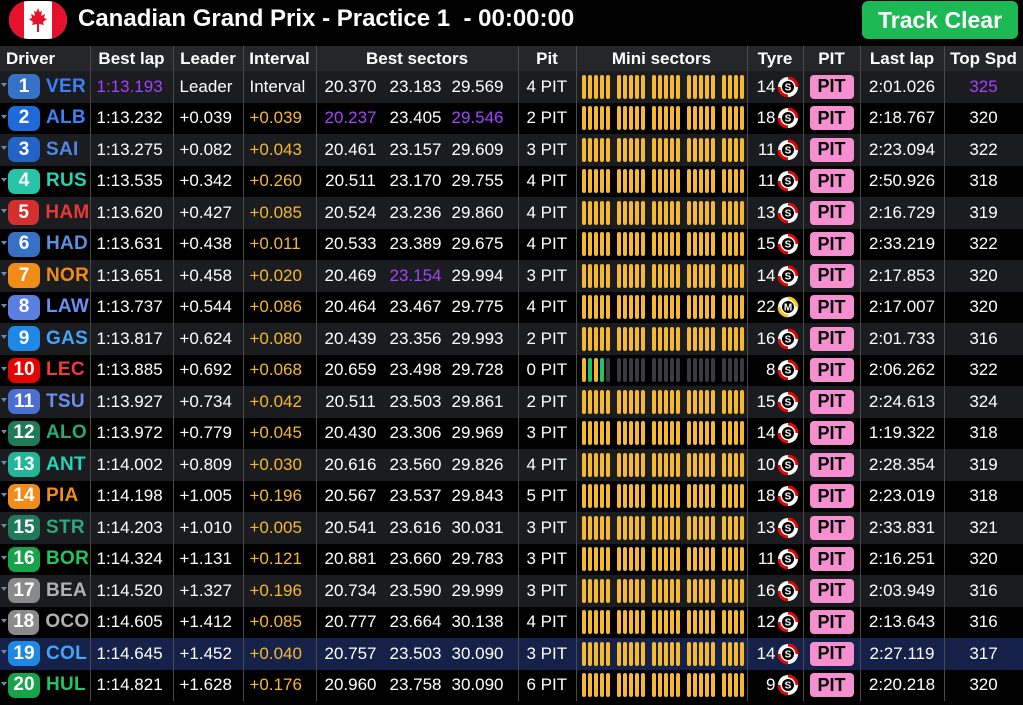 Image resolution: width=1023 pixels, height=705 pixels. I want to click on driver-cell: 16 BOR, so click(45, 559).